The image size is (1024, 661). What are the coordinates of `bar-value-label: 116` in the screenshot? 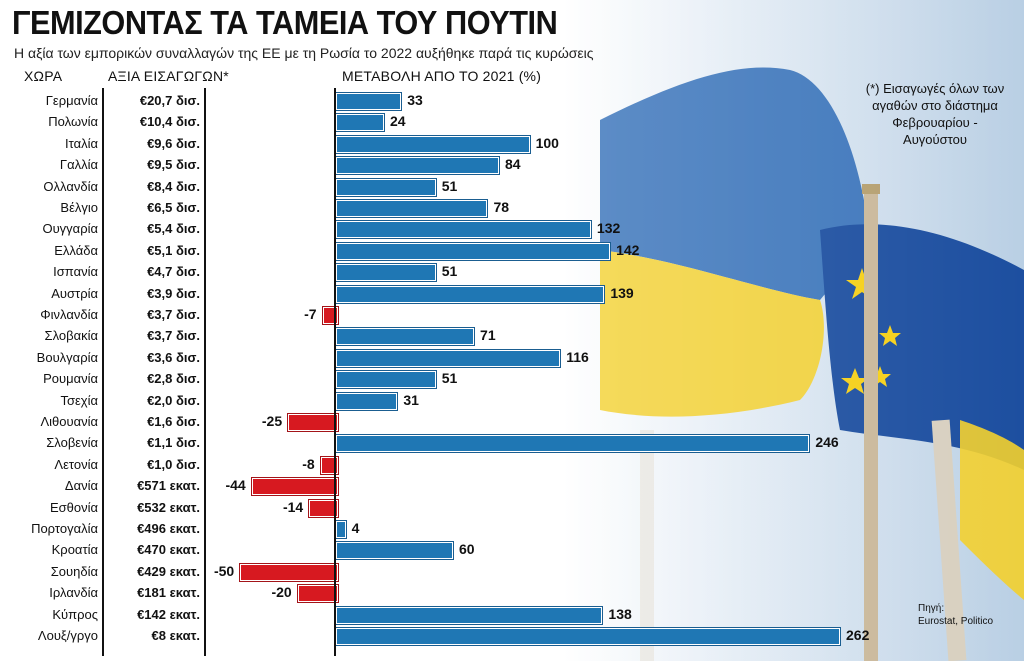 It's located at (577, 356).